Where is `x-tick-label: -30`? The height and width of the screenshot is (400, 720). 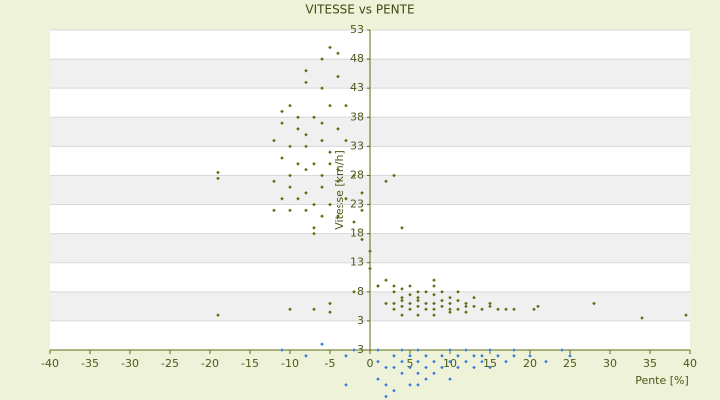
x-tick-label: -30 is located at coordinates (130, 363).